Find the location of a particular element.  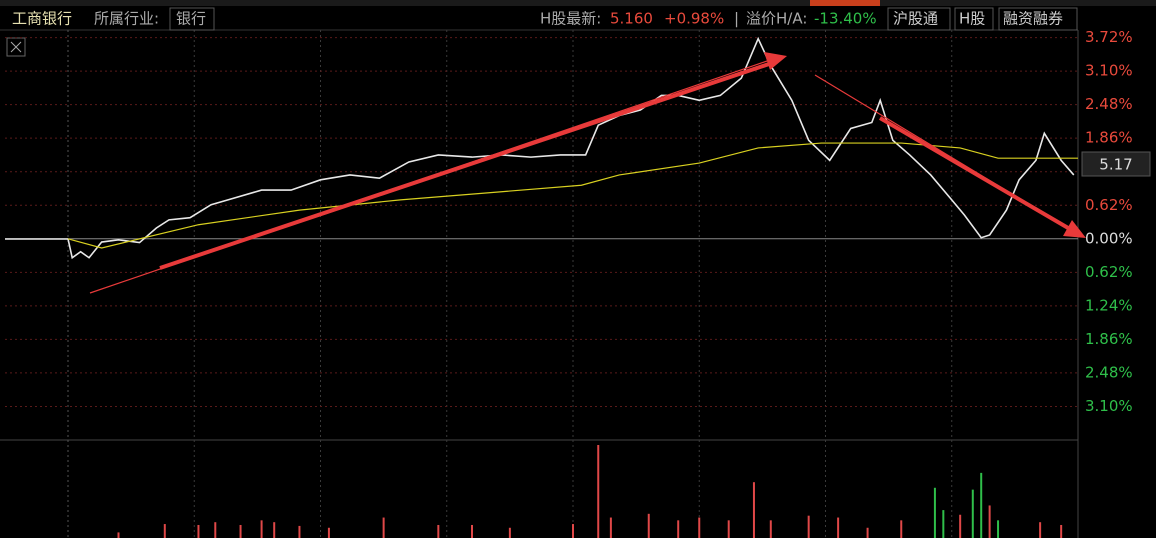

industry: 银行 is located at coordinates (191, 19).